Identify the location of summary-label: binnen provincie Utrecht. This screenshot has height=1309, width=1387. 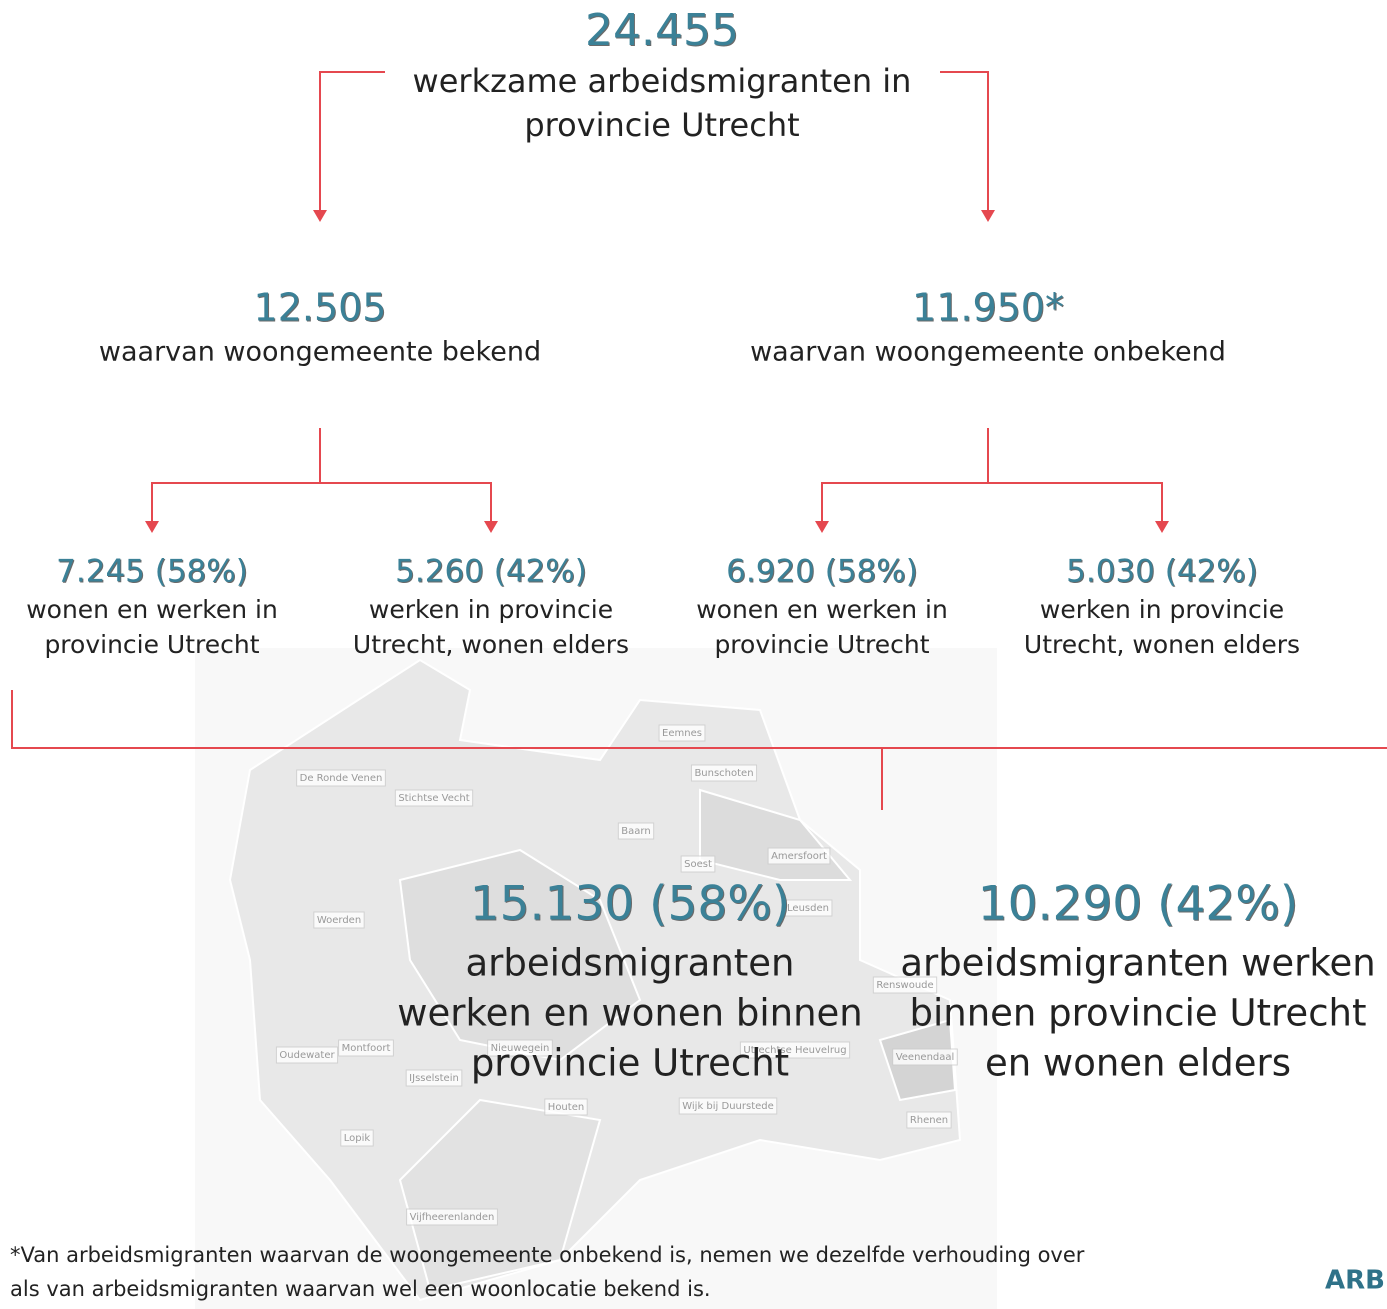
(1138, 1013).